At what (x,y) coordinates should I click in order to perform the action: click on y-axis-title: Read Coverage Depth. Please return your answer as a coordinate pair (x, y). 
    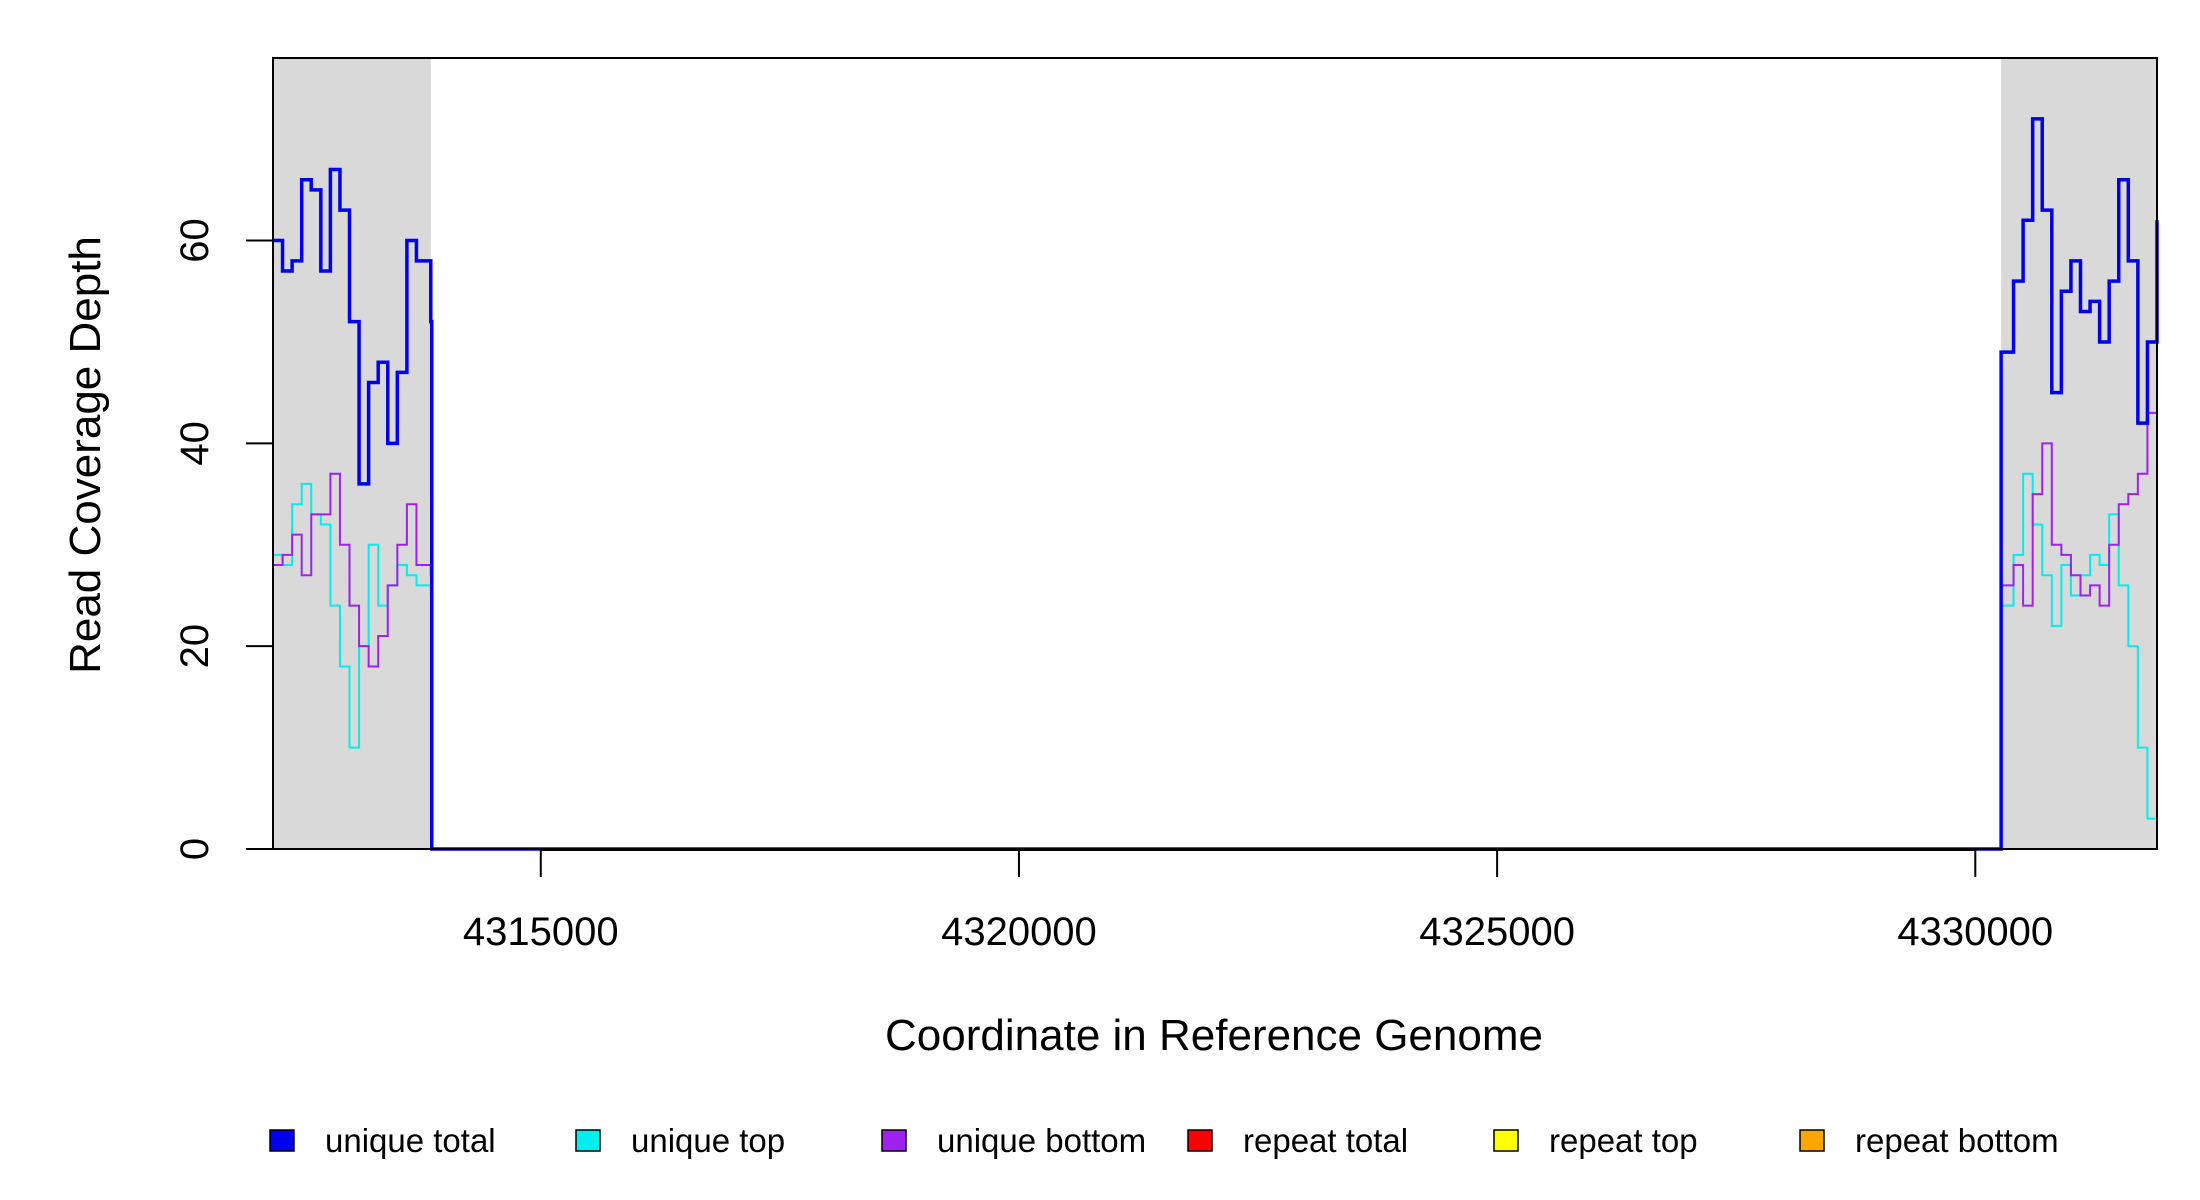
    Looking at the image, I should click on (85, 455).